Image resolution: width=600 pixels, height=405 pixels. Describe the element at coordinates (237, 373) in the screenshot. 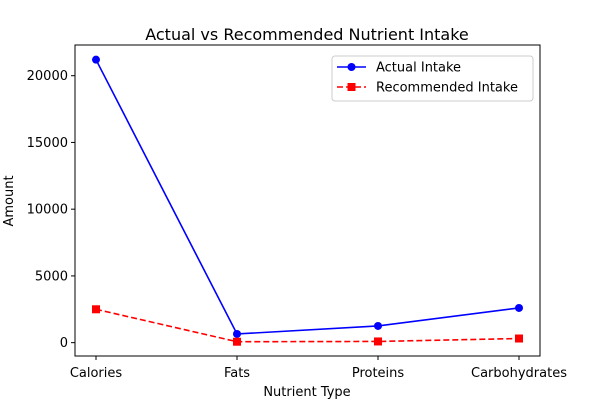

I see `x-tick-label: Fats` at that location.